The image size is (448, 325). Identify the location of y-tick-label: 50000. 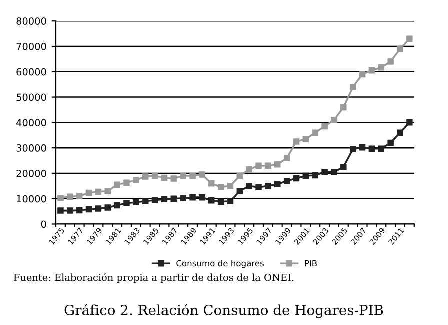
(31, 98).